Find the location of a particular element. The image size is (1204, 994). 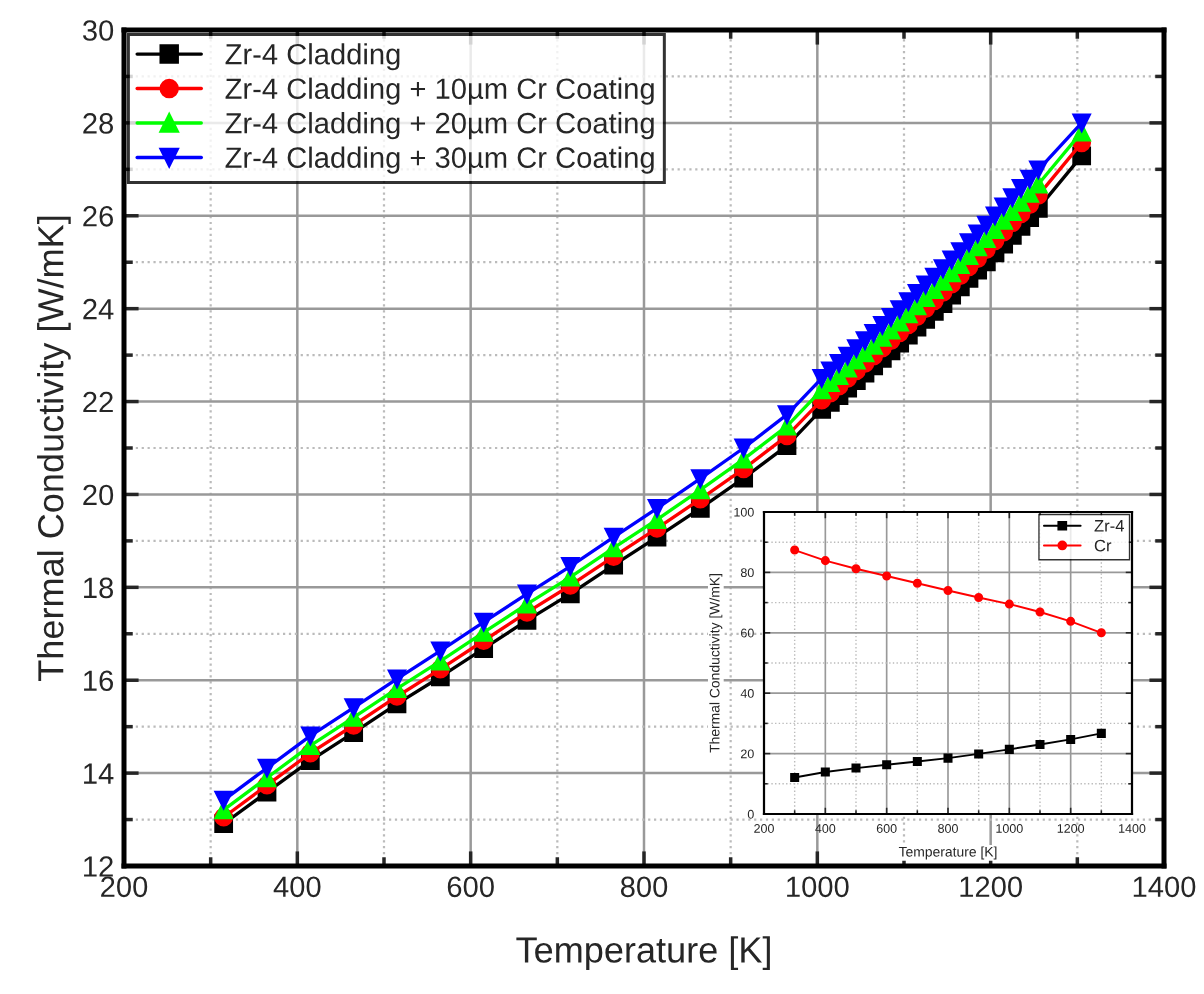

y-tick-label: 12 is located at coordinates (98, 866).